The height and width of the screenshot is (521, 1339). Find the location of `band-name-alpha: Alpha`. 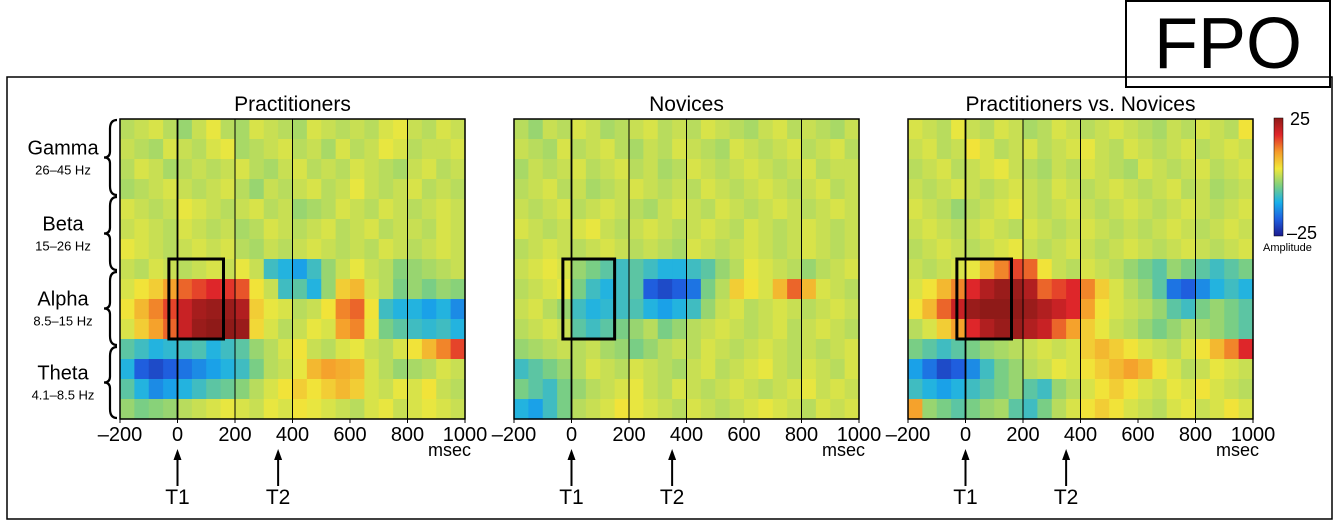

band-name-alpha: Alpha is located at coordinates (63, 300).